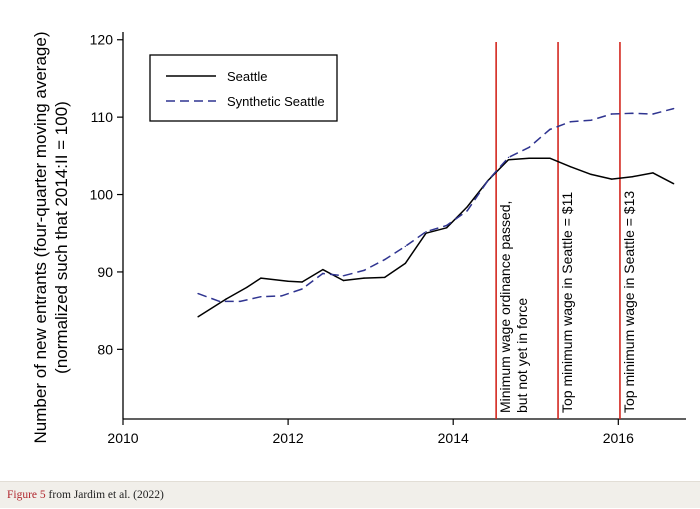 The image size is (700, 509). What do you see at coordinates (618, 438) in the screenshot?
I see `x-tick-label-2016: 2016` at bounding box center [618, 438].